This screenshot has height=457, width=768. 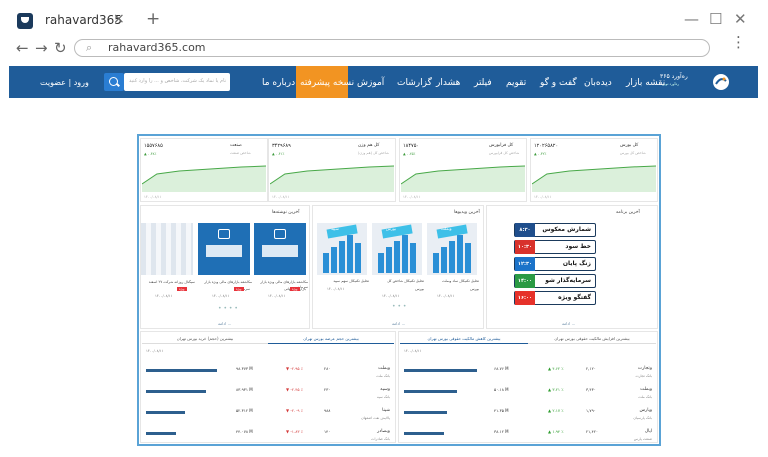 I want to click on logo-text: ره‌آورد ۳۶۵, so click(x=674, y=76).